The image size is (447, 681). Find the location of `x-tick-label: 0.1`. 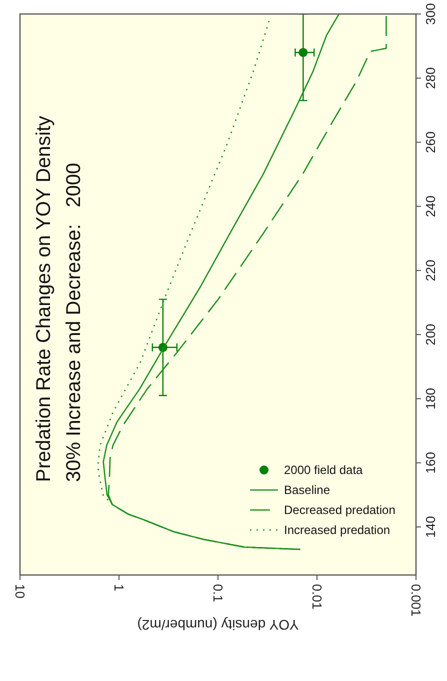

x-tick-label: 0.1 is located at coordinates (218, 593).